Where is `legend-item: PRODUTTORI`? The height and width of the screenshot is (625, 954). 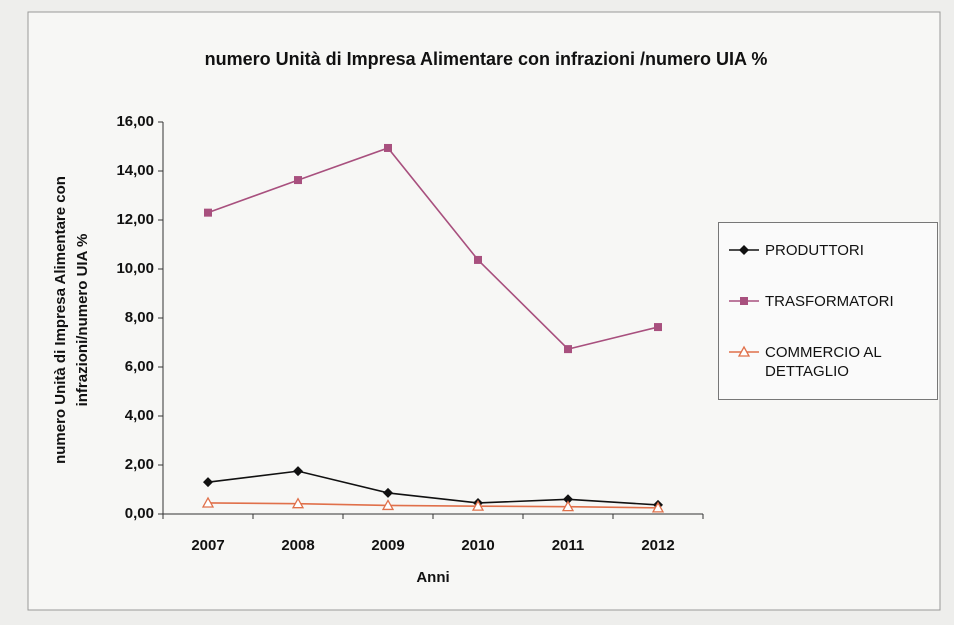 legend-item: PRODUTTORI is located at coordinates (830, 250).